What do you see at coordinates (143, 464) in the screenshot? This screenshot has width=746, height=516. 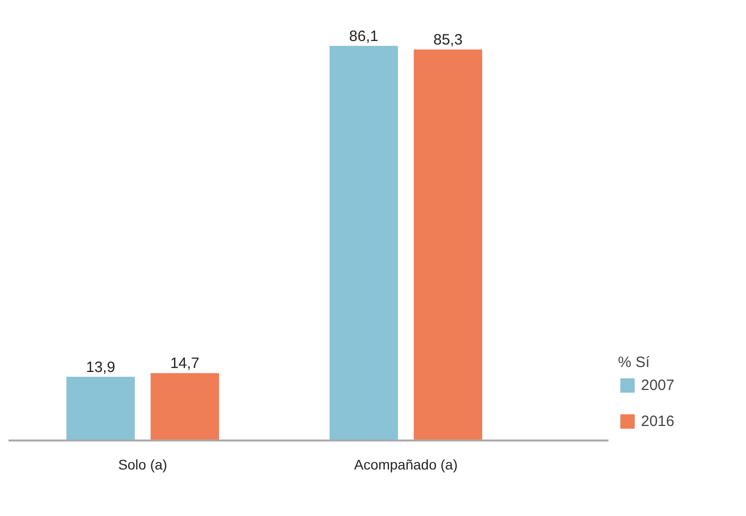 I see `x-tick-label: Solo (a)` at bounding box center [143, 464].